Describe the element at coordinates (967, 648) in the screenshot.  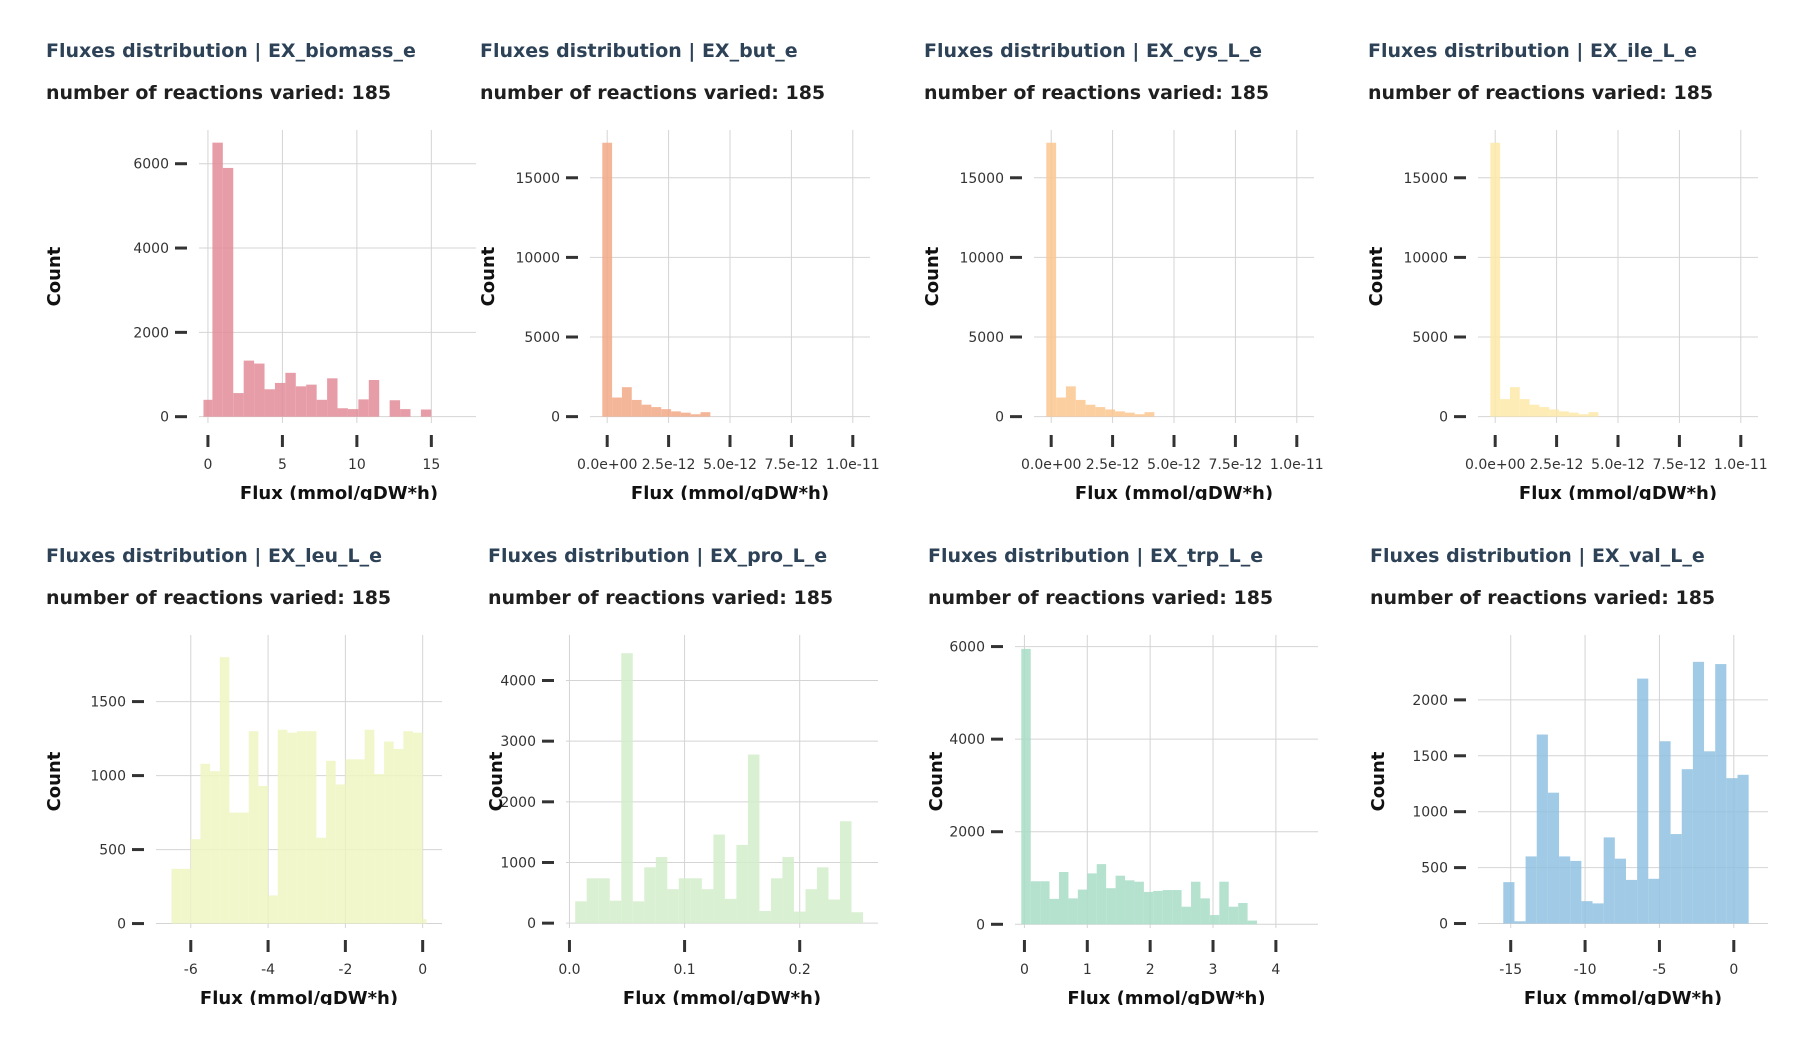
I see `y-tick-label: 6000` at that location.